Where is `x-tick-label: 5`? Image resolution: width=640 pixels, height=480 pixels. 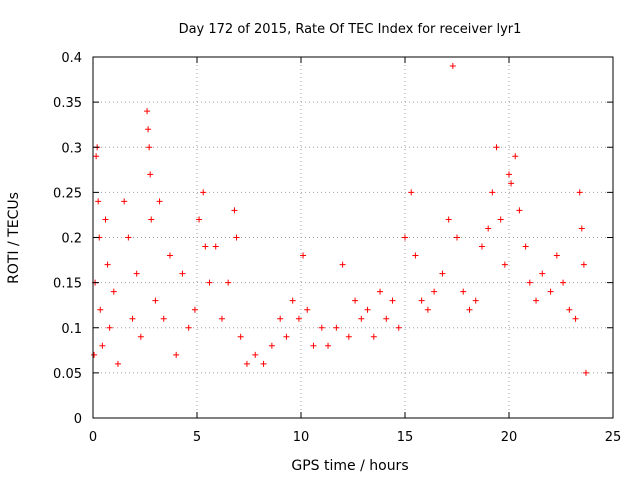 x-tick-label: 5 is located at coordinates (197, 437).